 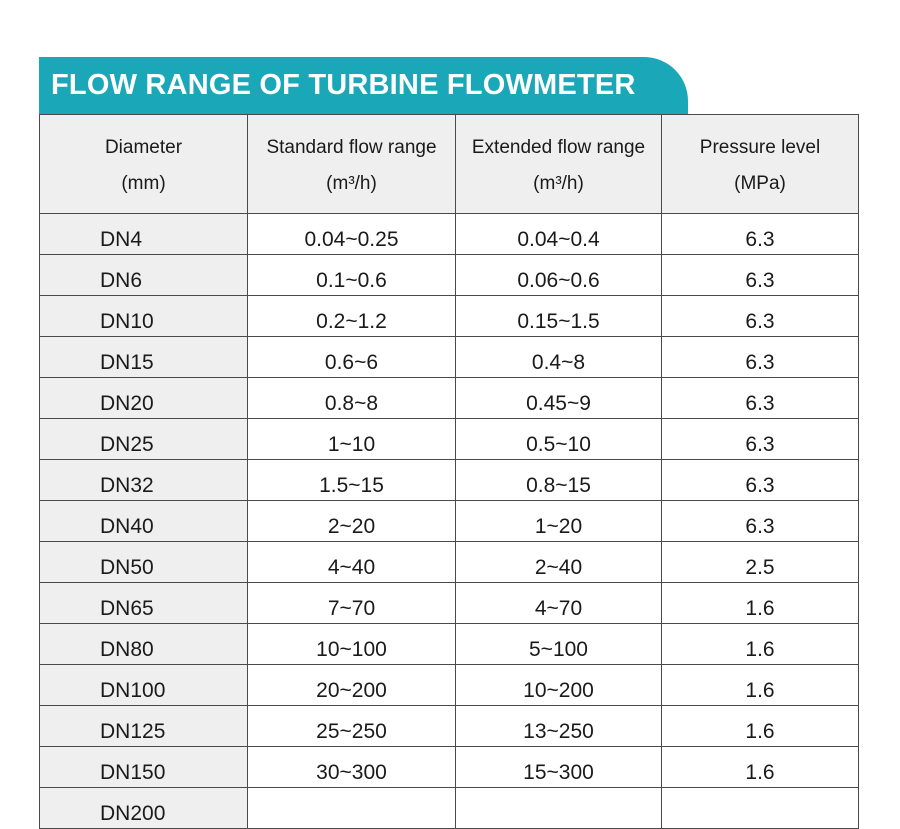 I want to click on table-row: DN32 1.5~15 0.8~15 6.3, so click(x=449, y=480).